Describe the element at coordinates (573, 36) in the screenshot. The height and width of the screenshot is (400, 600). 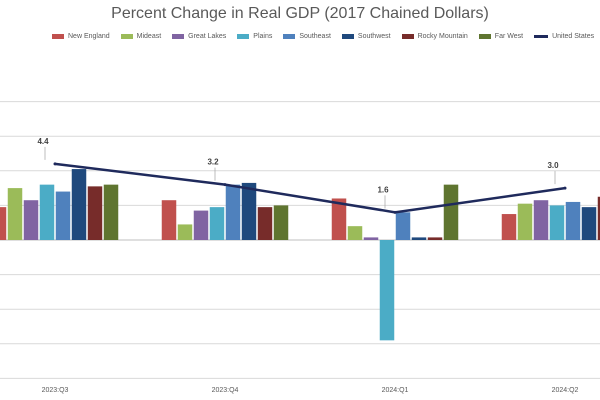
I see `legend-label: United States` at that location.